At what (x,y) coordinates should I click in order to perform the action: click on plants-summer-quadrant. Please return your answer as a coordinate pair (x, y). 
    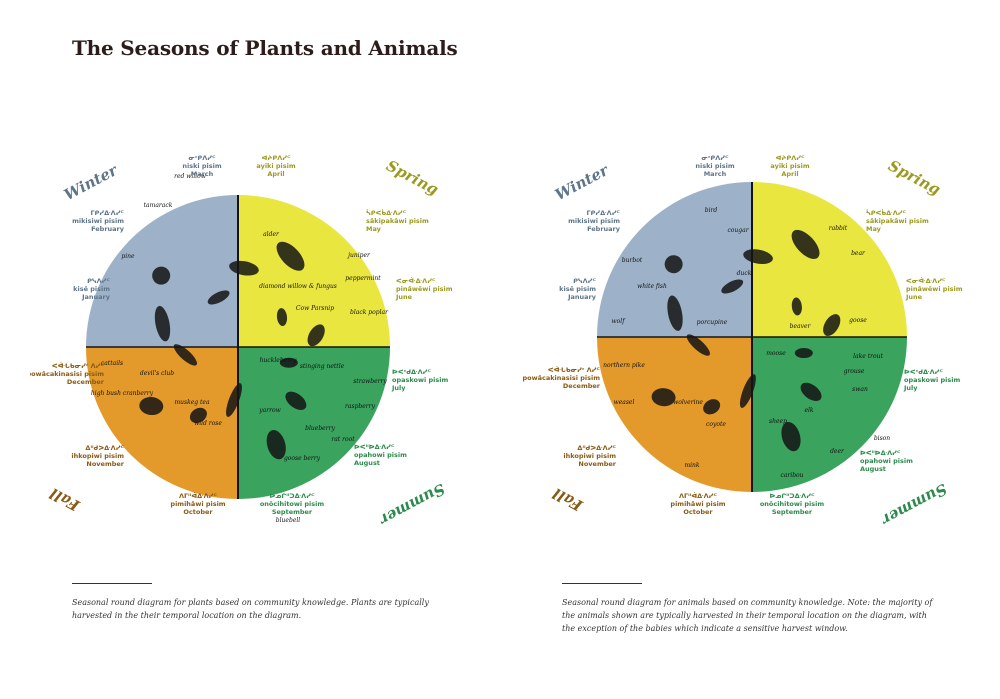
    Looking at the image, I should click on (314, 423).